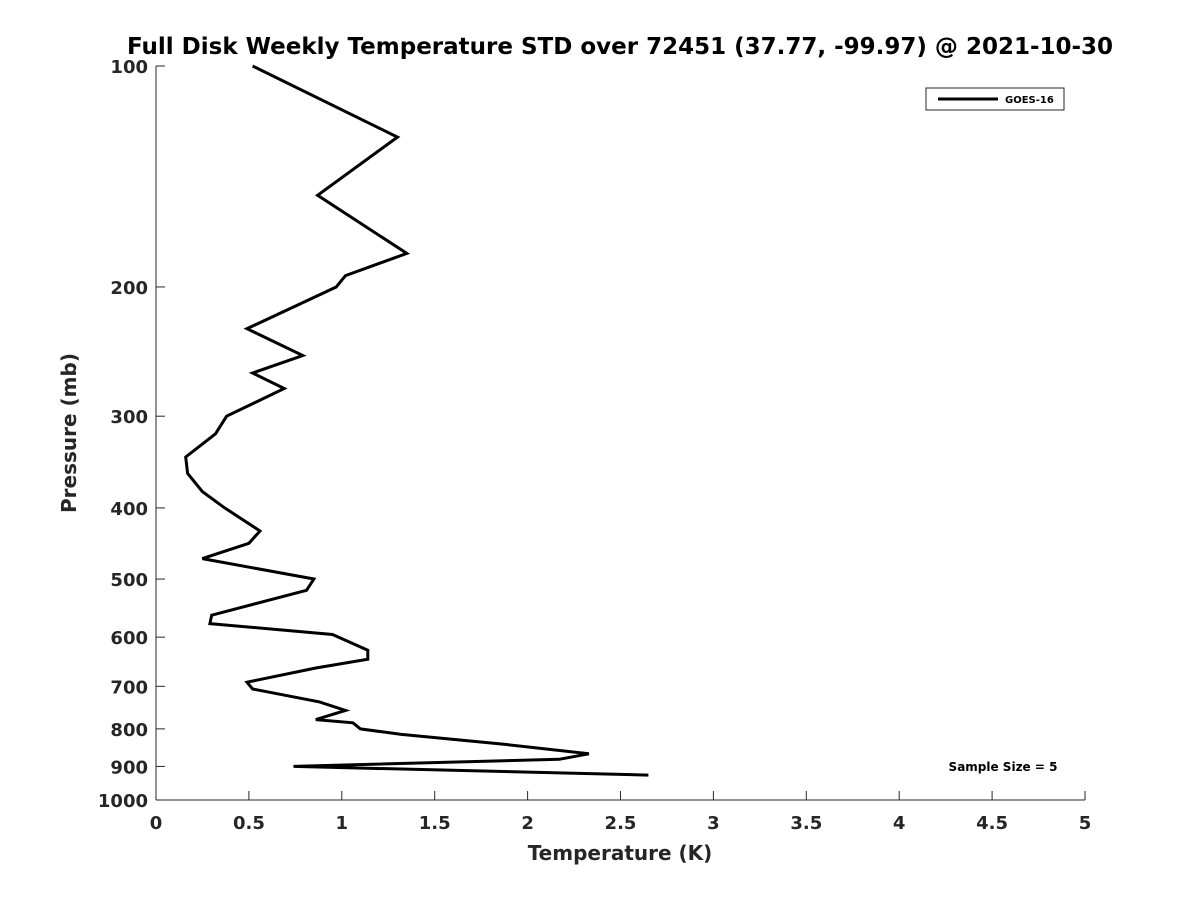 The image size is (1200, 900). Describe the element at coordinates (129, 730) in the screenshot. I see `y-tick-label: 800` at that location.